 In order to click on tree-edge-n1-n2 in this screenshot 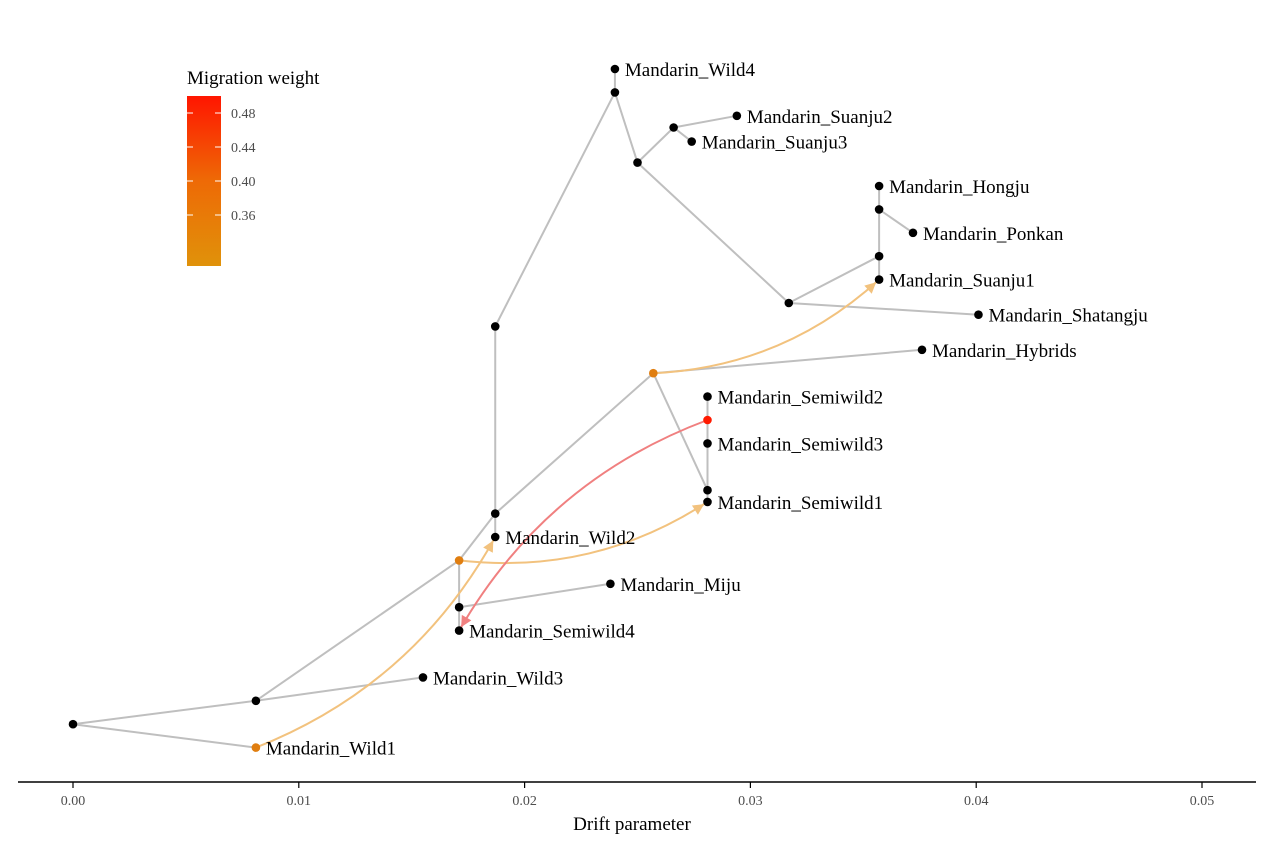, I will do `click(357, 630)`.